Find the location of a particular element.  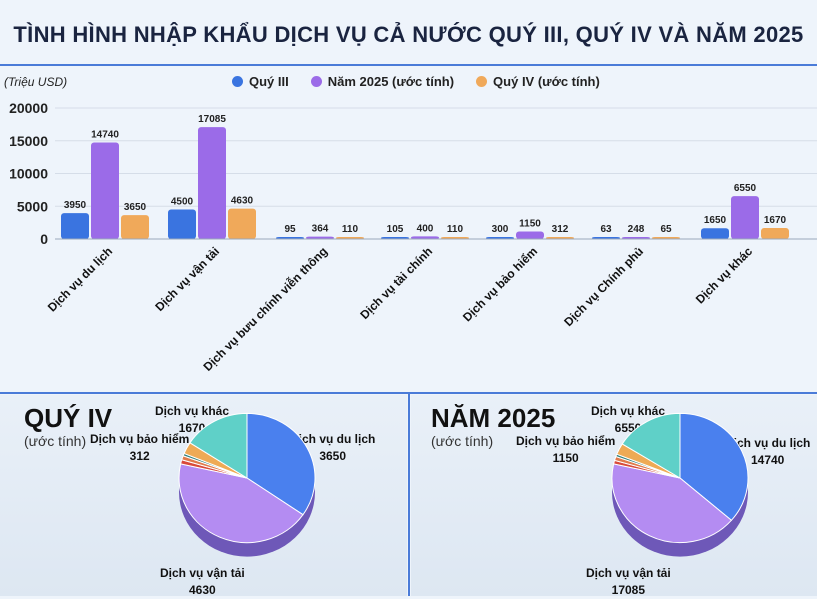

y-tick-label: 10000 is located at coordinates (28, 174).